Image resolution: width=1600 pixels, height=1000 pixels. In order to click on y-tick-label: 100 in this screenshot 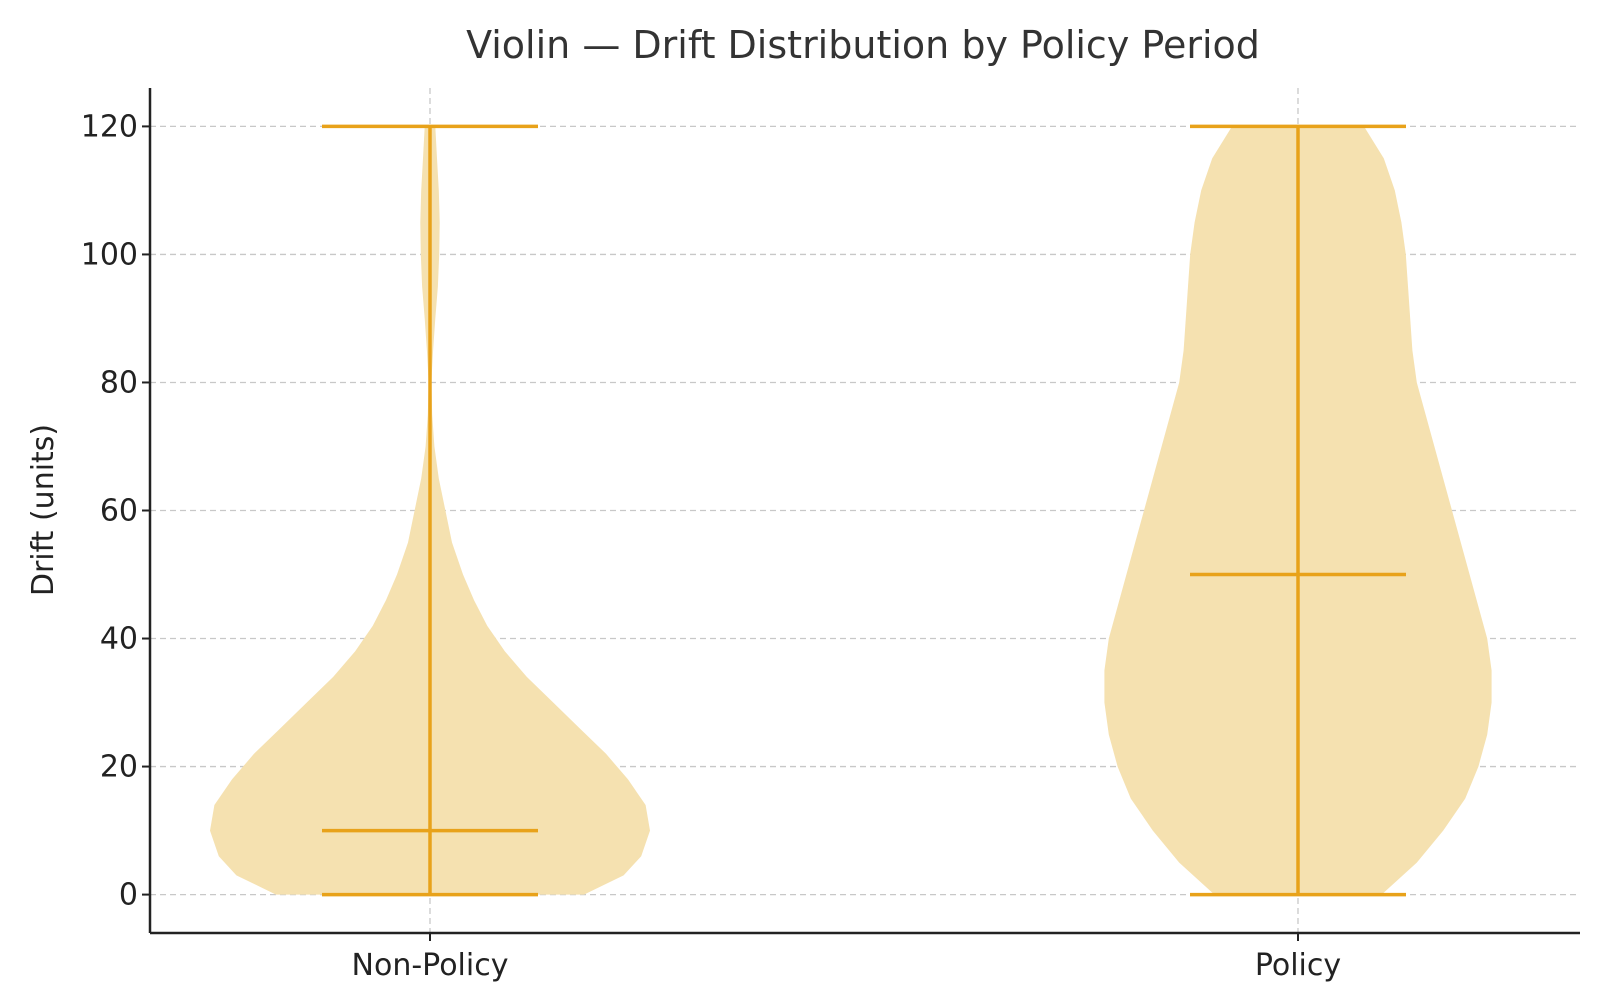, I will do `click(109, 254)`.